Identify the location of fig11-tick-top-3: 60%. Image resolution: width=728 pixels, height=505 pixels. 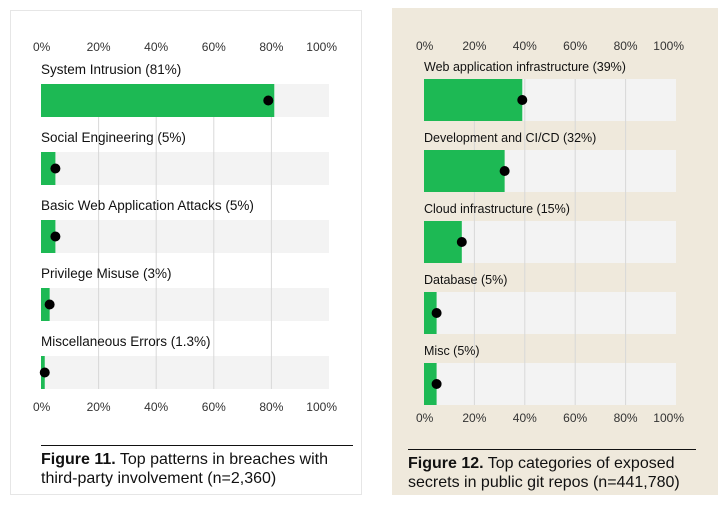
(214, 47).